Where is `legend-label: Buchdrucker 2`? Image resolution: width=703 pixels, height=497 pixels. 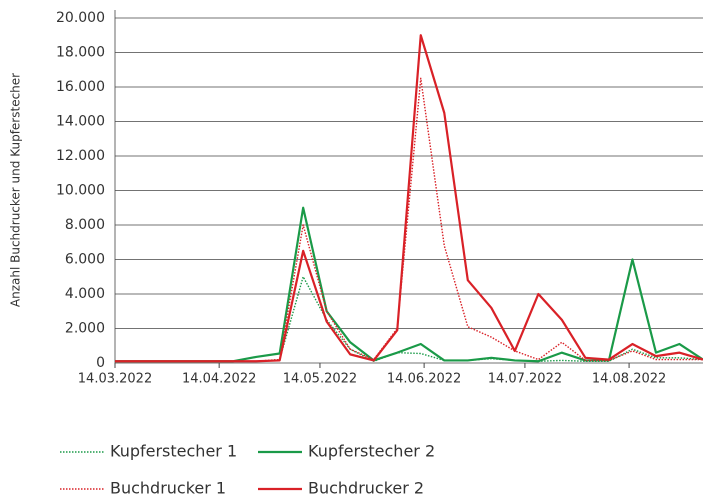 legend-label: Buchdrucker 2 is located at coordinates (366, 488).